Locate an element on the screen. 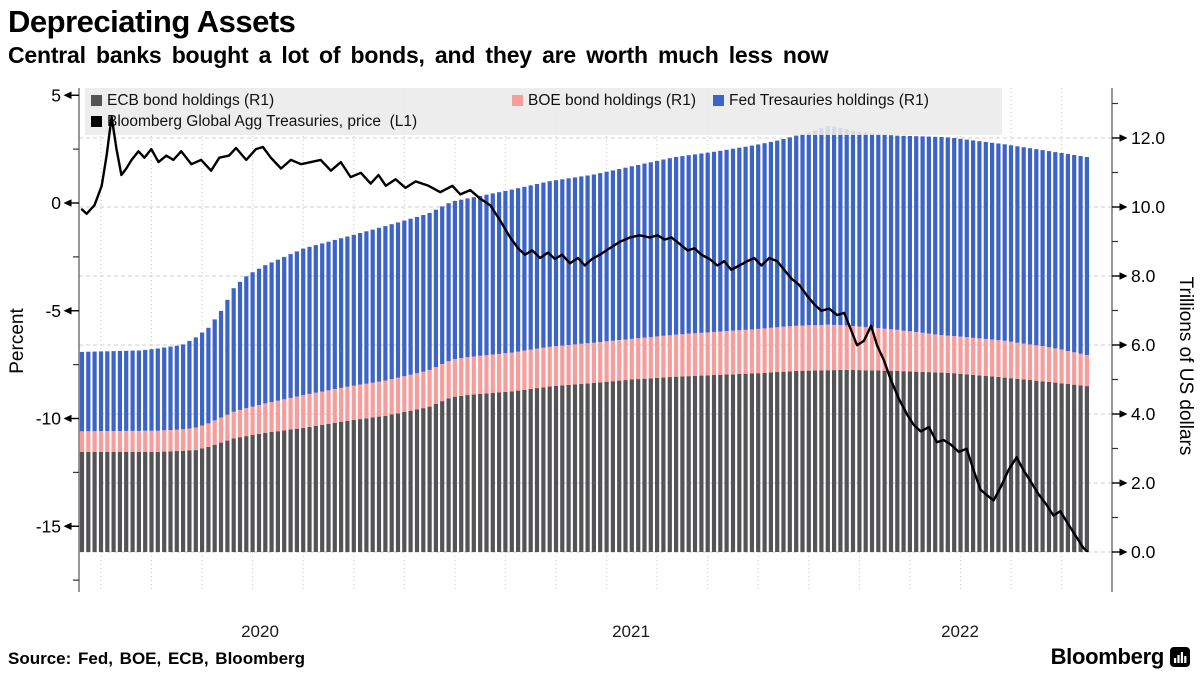  svg-text: -10 is located at coordinates (49, 419).